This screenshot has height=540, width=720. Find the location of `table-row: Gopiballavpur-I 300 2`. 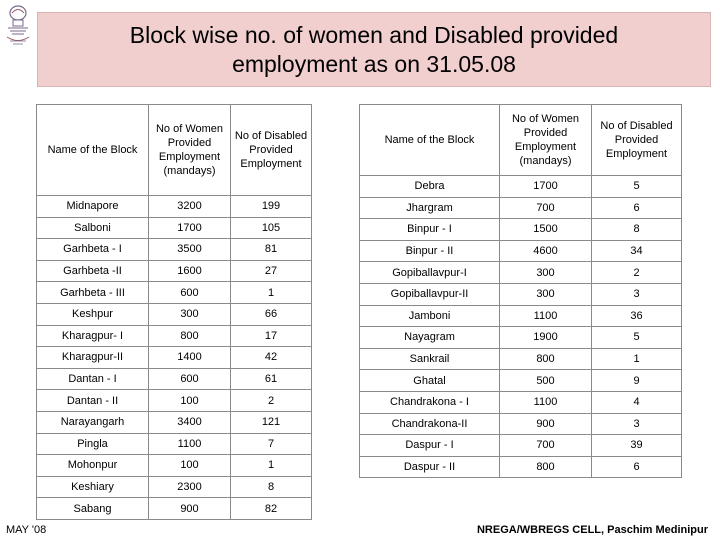

table-row: Gopiballavpur-I 300 2 is located at coordinates (520, 272).